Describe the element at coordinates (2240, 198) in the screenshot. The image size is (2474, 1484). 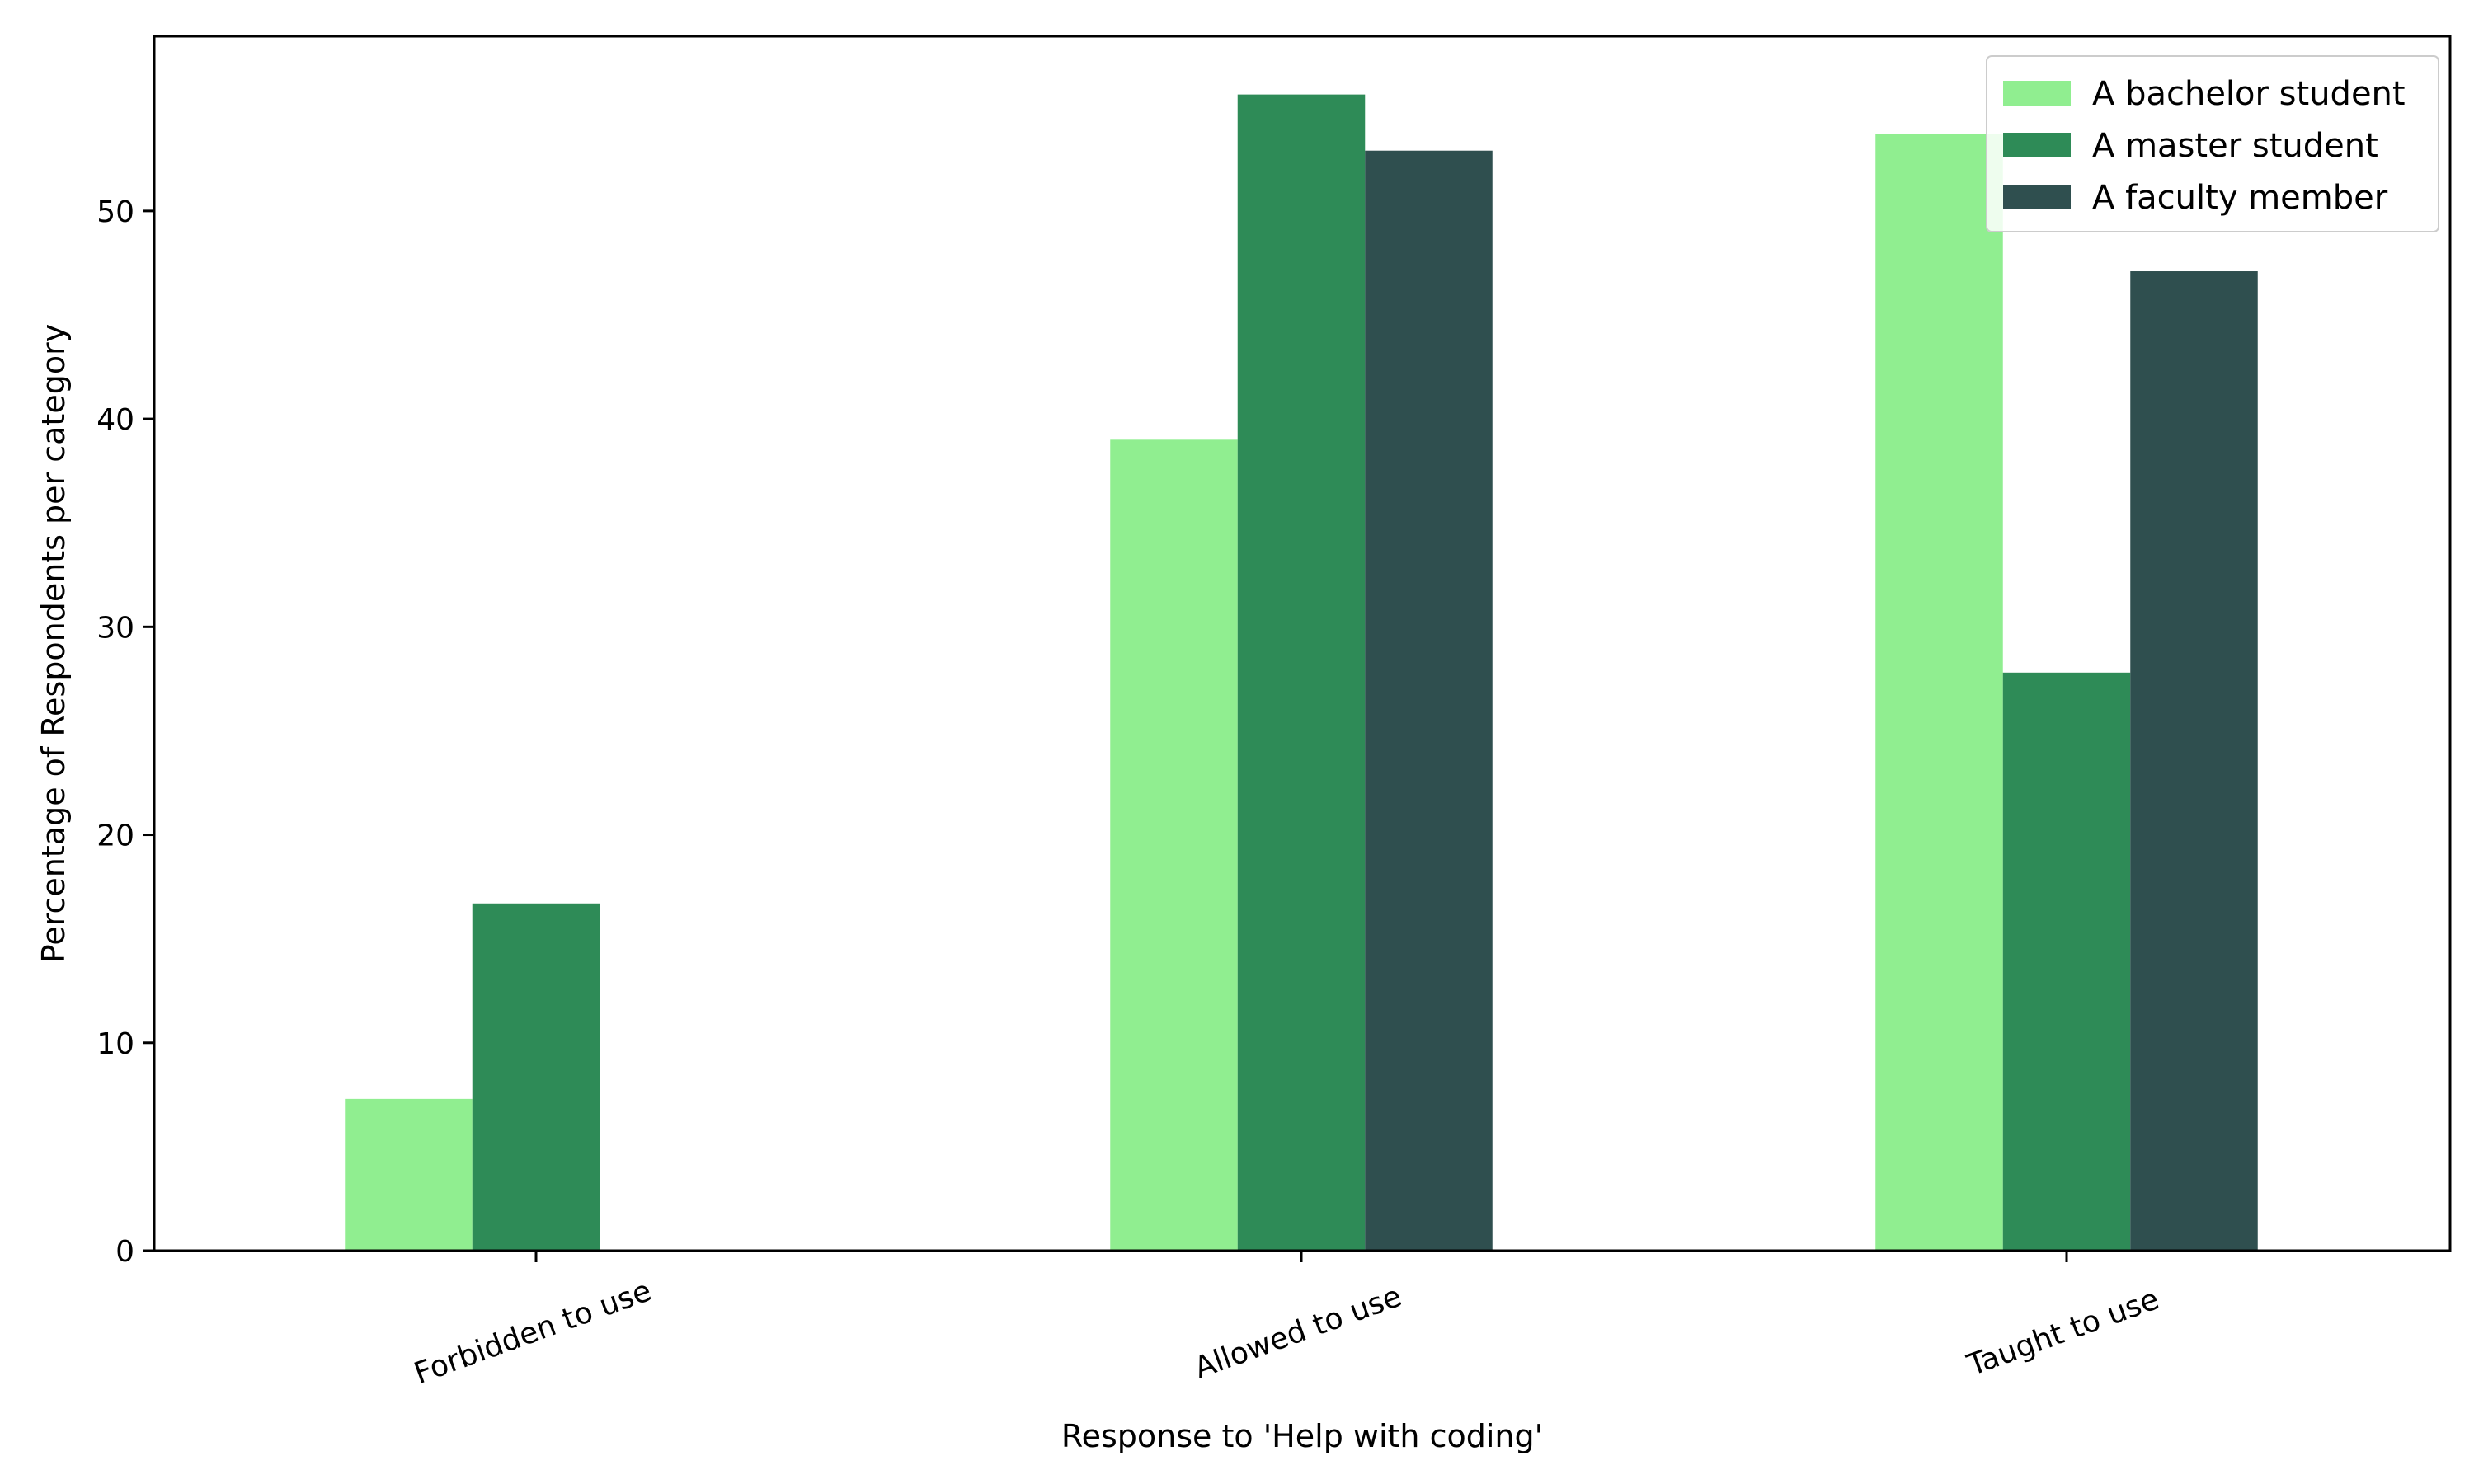
I see `legend-label-2: A faculty member` at that location.